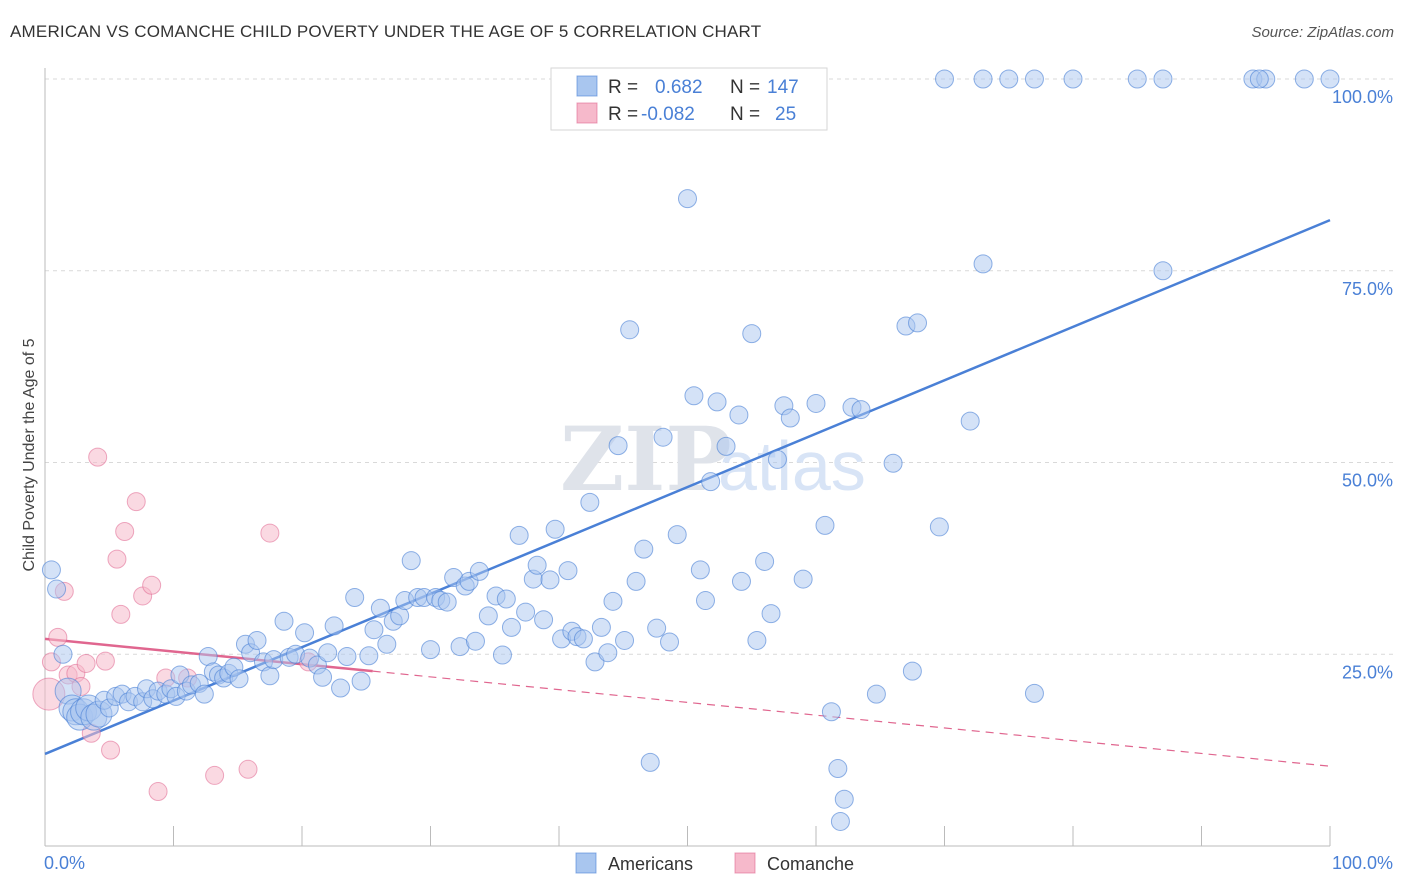 The image size is (1406, 892). What do you see at coordinates (689, 99) in the screenshot?
I see `stats-legend: R = 0.682 N = 147 R = -0.082 N = 25` at bounding box center [689, 99].